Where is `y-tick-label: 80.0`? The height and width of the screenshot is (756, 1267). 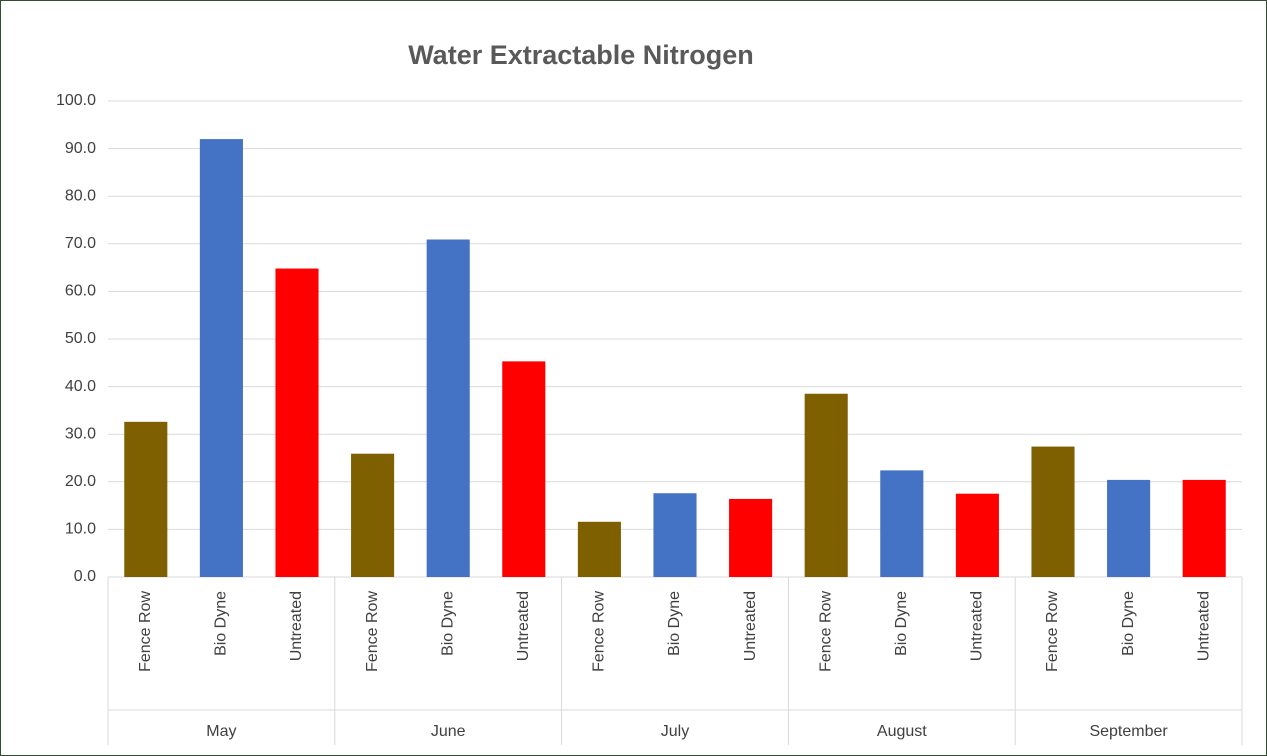 y-tick-label: 80.0 is located at coordinates (80, 195).